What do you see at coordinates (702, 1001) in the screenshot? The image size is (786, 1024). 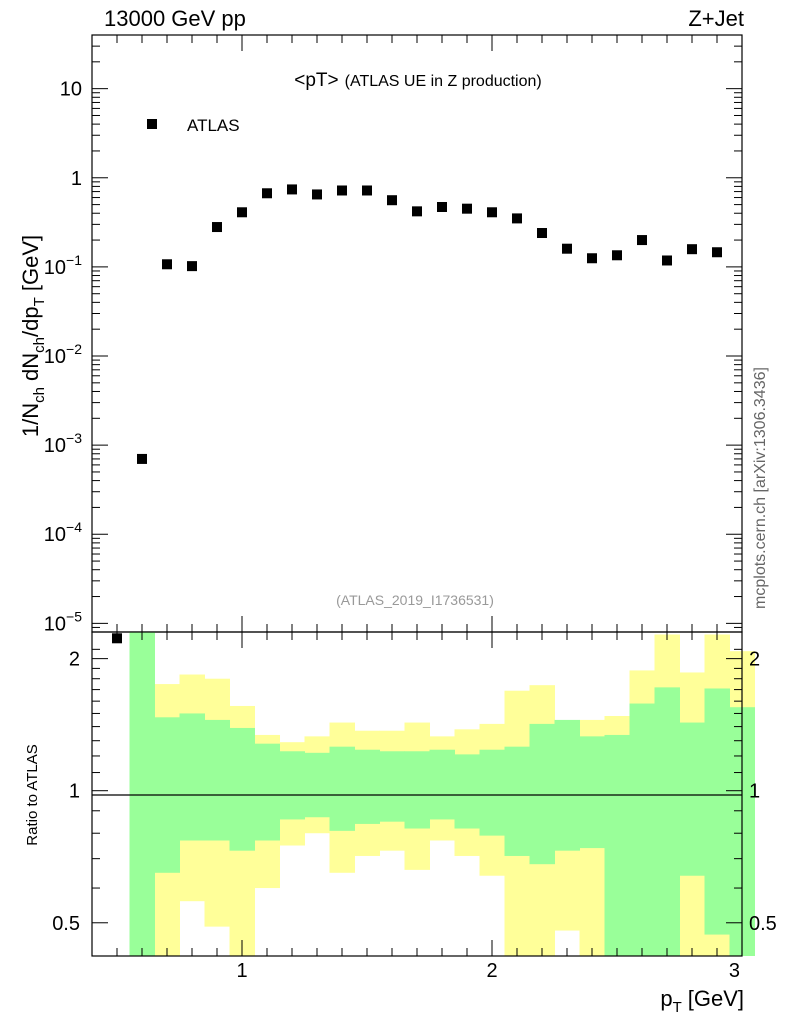 I see `x-axis-label: pT [GeV]` at bounding box center [702, 1001].